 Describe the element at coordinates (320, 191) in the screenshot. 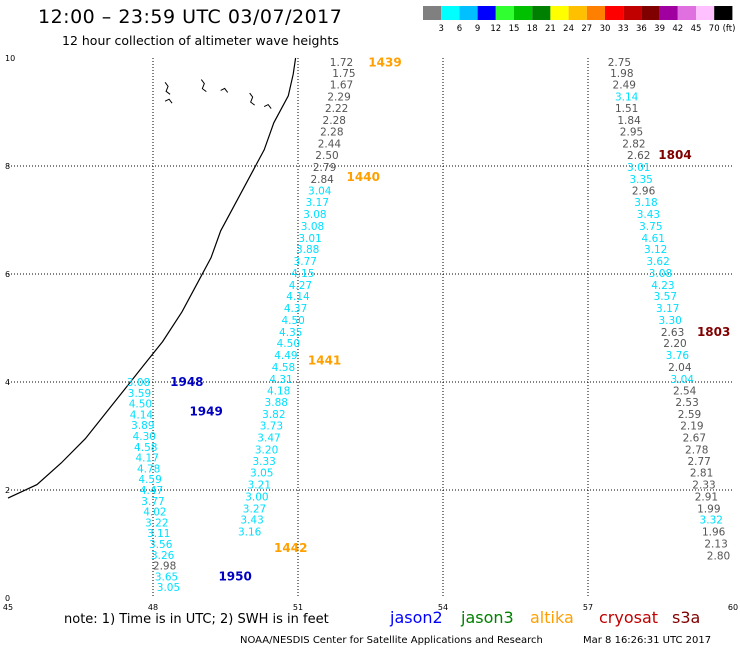

I see `swh-label-altika: 3.04` at that location.